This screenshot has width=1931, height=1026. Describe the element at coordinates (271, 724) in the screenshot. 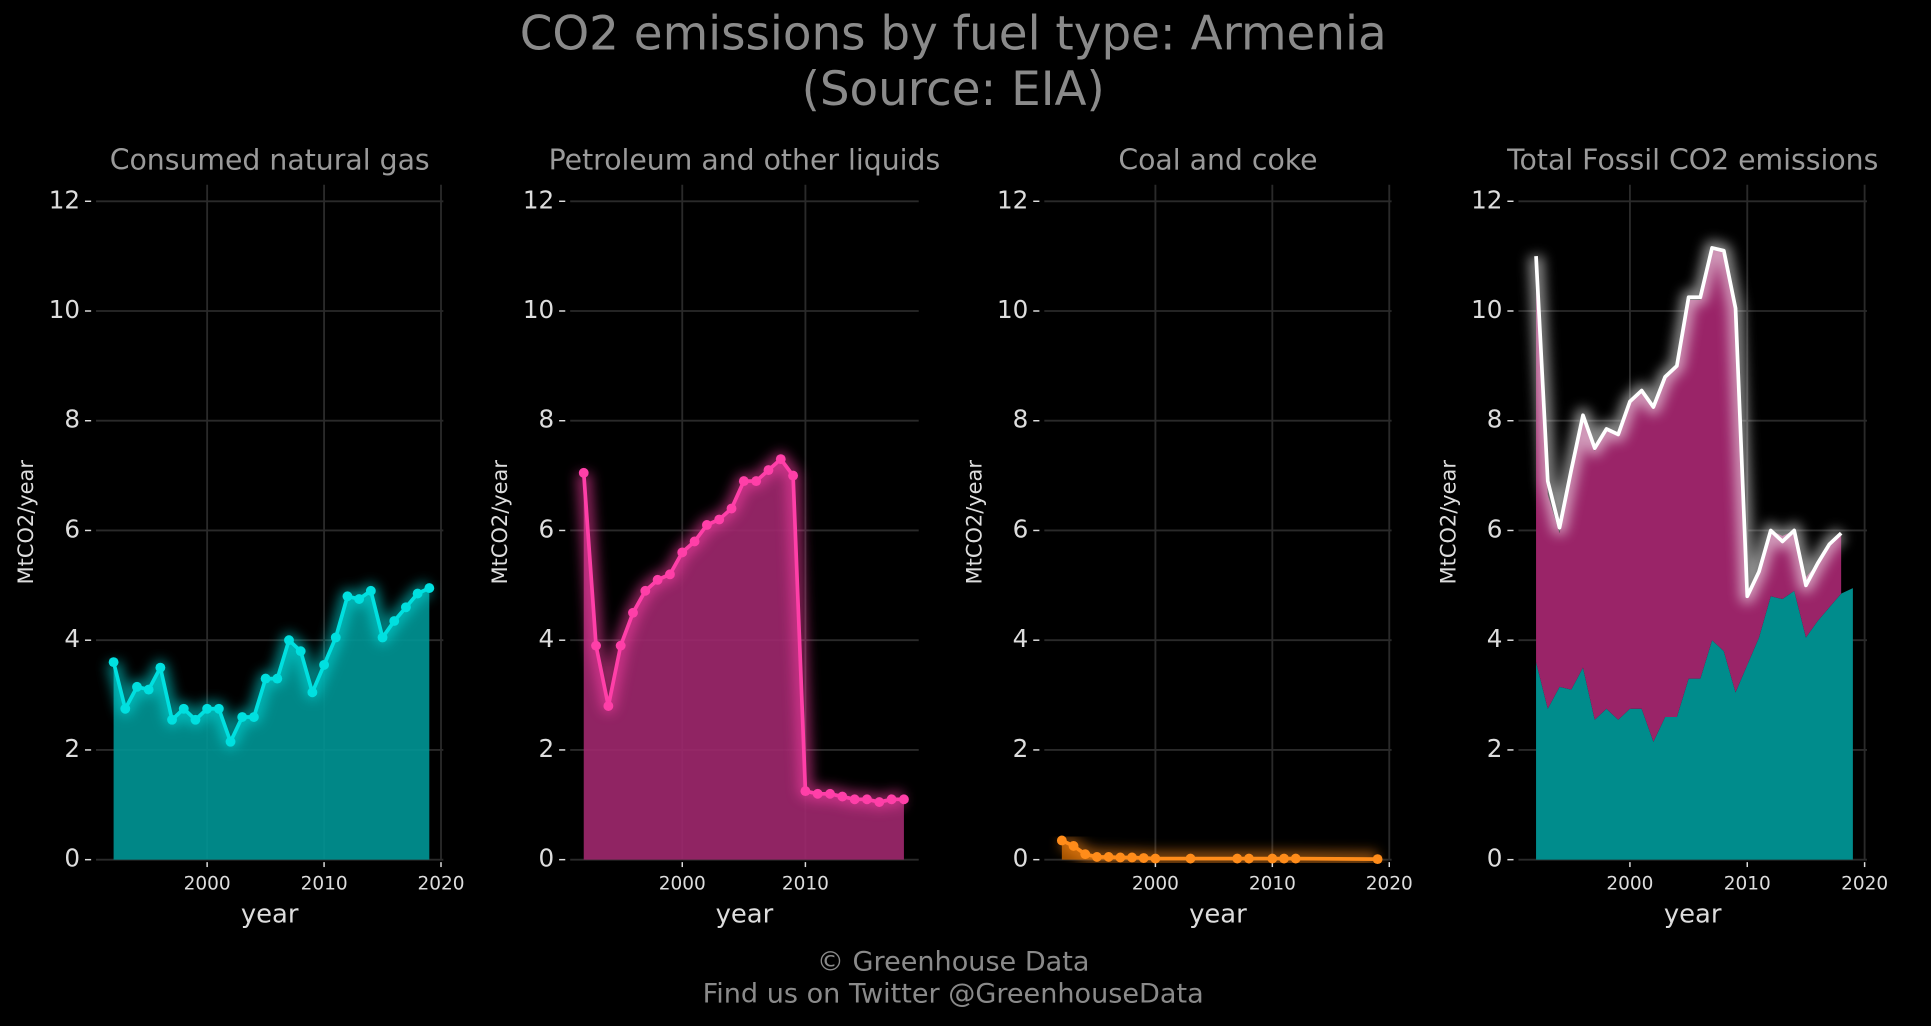

I see `area` at that location.